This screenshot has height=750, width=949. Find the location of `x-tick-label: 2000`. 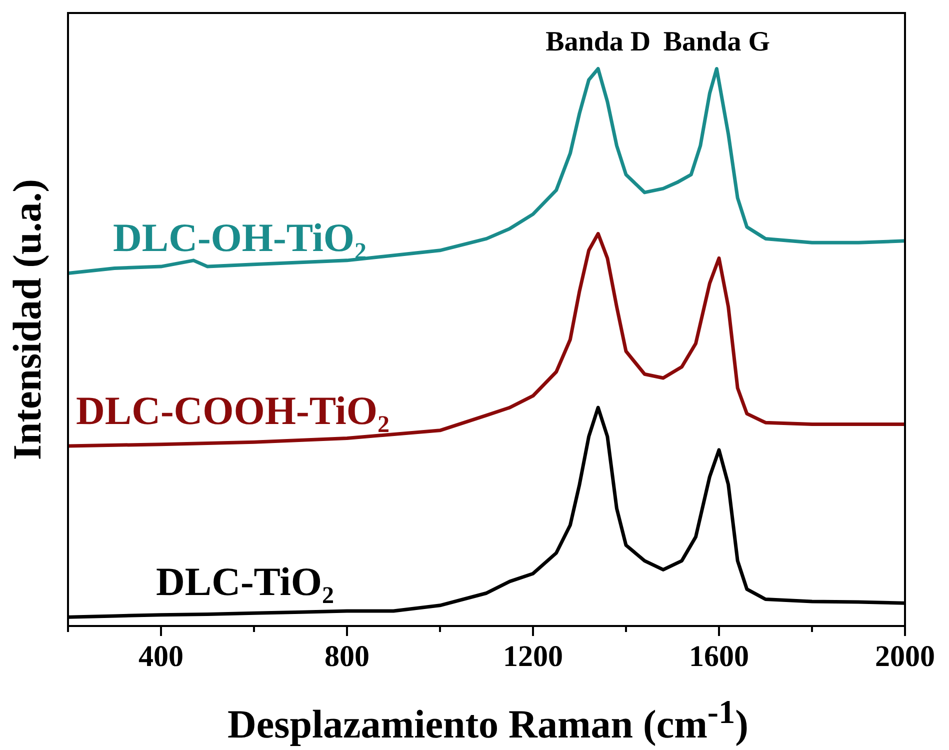

x-tick-label: 2000 is located at coordinates (905, 656).